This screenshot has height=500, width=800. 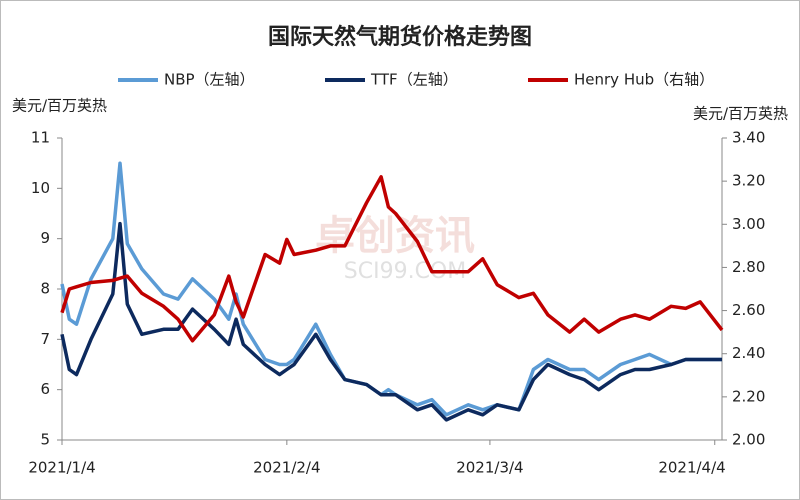 I want to click on y2-tick-label: 3.20, so click(x=748, y=181).